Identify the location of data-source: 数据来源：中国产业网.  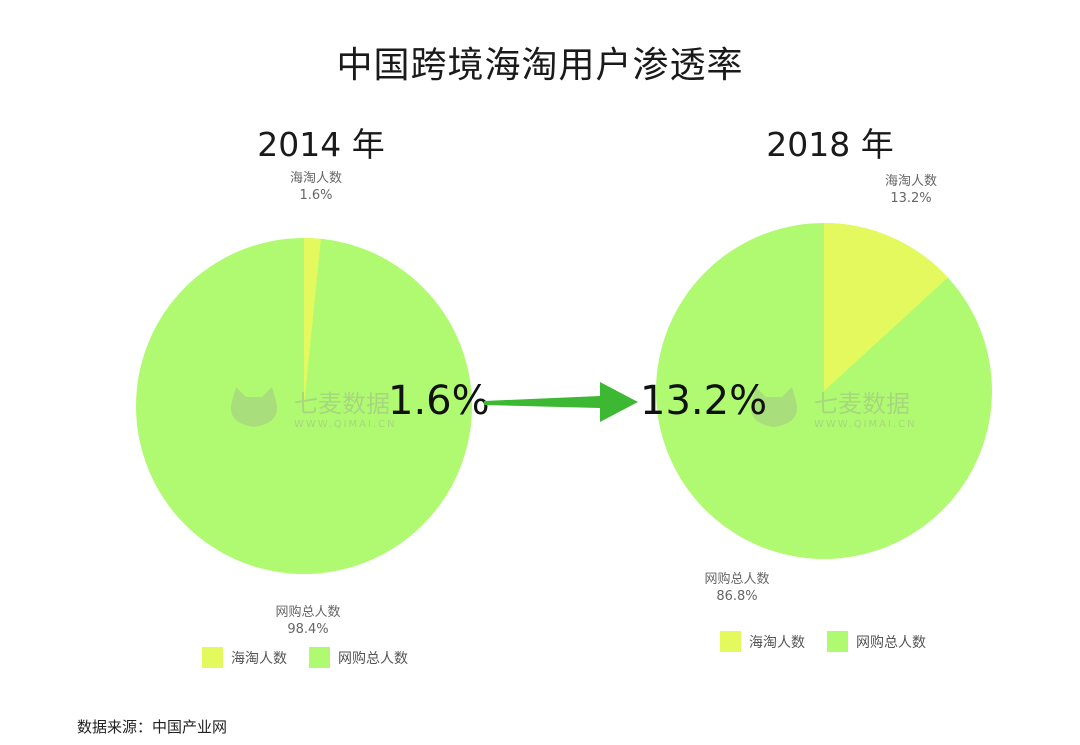
(152, 727).